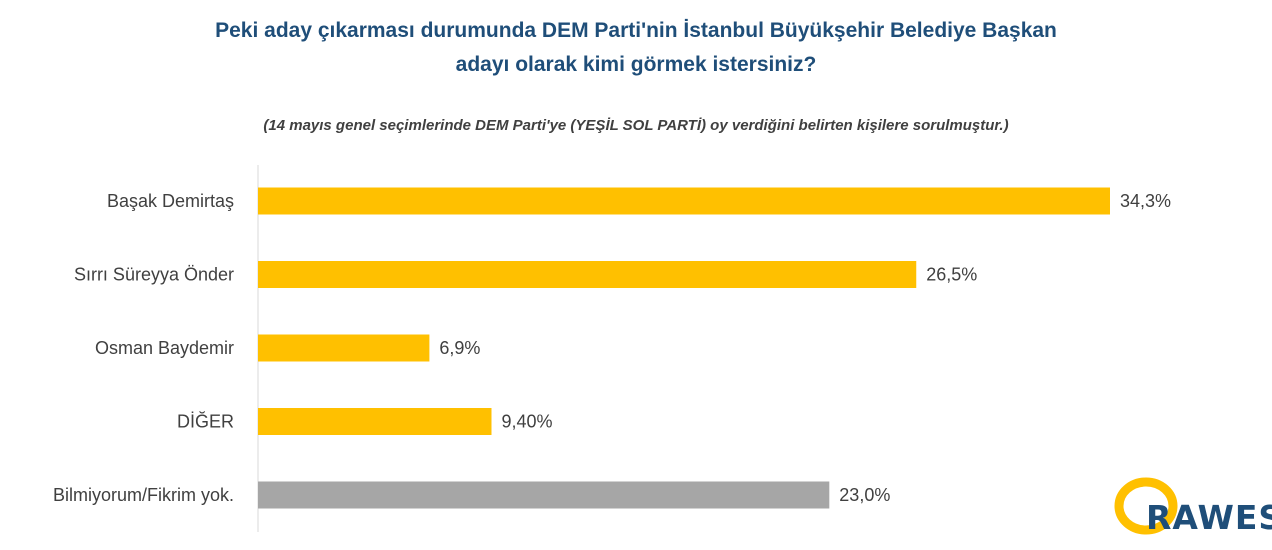 Image resolution: width=1272 pixels, height=550 pixels. Describe the element at coordinates (1209, 517) in the screenshot. I see `logo-text: RAWEST` at that location.